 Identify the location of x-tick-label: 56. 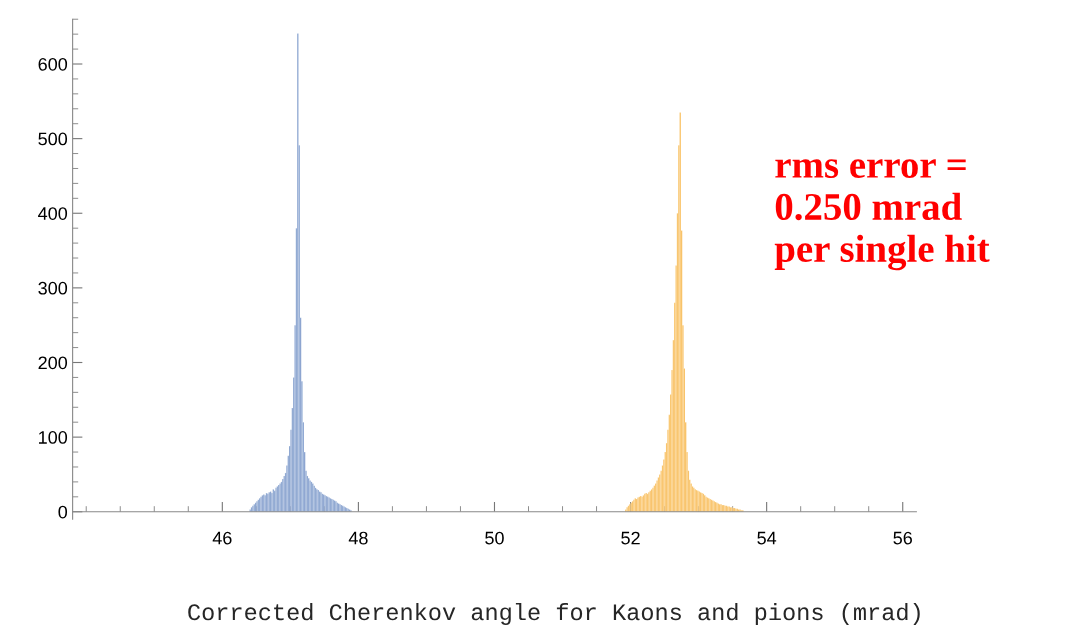
(902, 538).